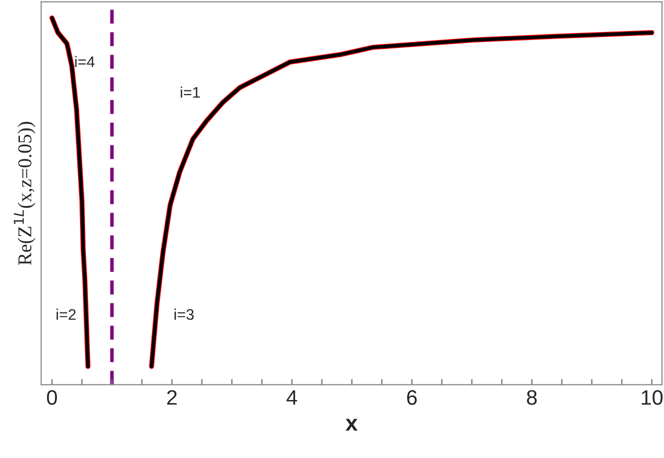 The width and height of the screenshot is (664, 458). What do you see at coordinates (292, 397) in the screenshot?
I see `x-tick-label: 4` at bounding box center [292, 397].